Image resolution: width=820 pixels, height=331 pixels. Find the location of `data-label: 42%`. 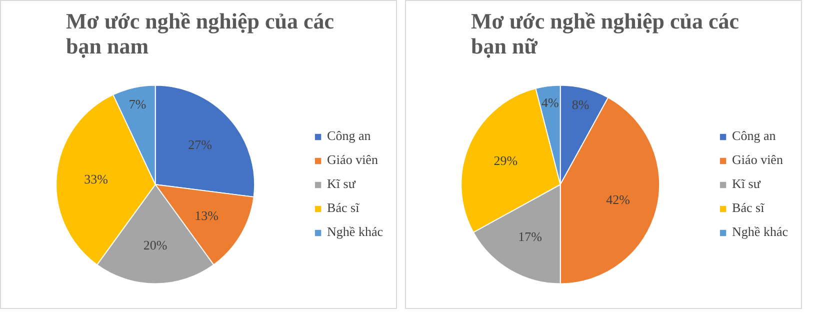

data-label: 42% is located at coordinates (618, 200).